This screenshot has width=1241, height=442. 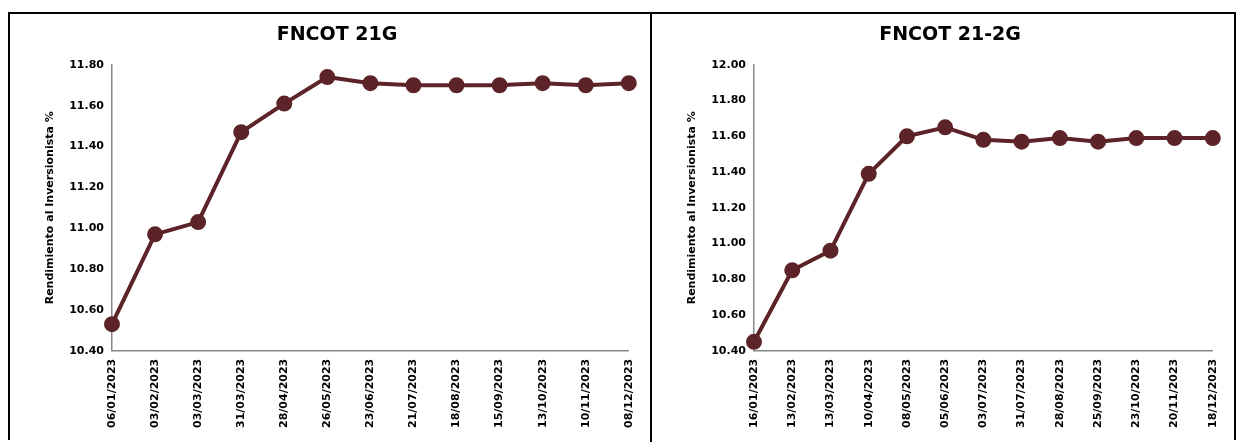 I want to click on y-tick-label: 12.00, so click(x=729, y=64).